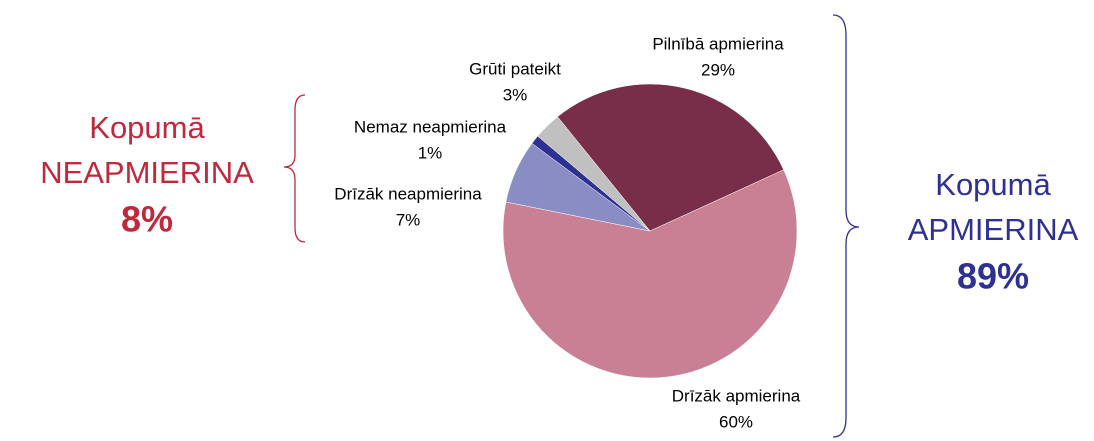  What do you see at coordinates (718, 43) in the screenshot?
I see `slice-label: Pilnībā apmierina` at bounding box center [718, 43].